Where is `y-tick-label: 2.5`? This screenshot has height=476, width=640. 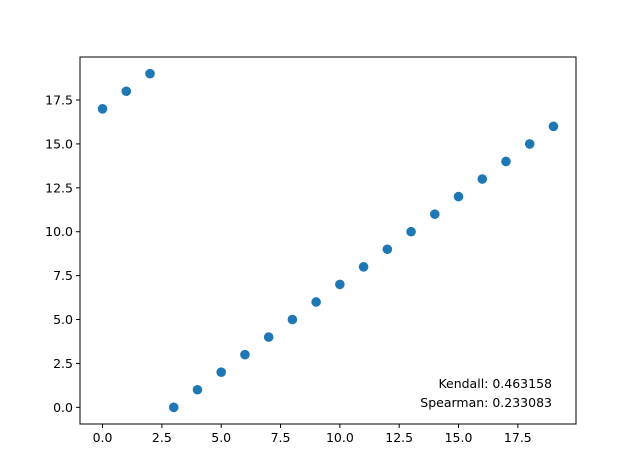 y-tick-label: 2.5 is located at coordinates (63, 363).